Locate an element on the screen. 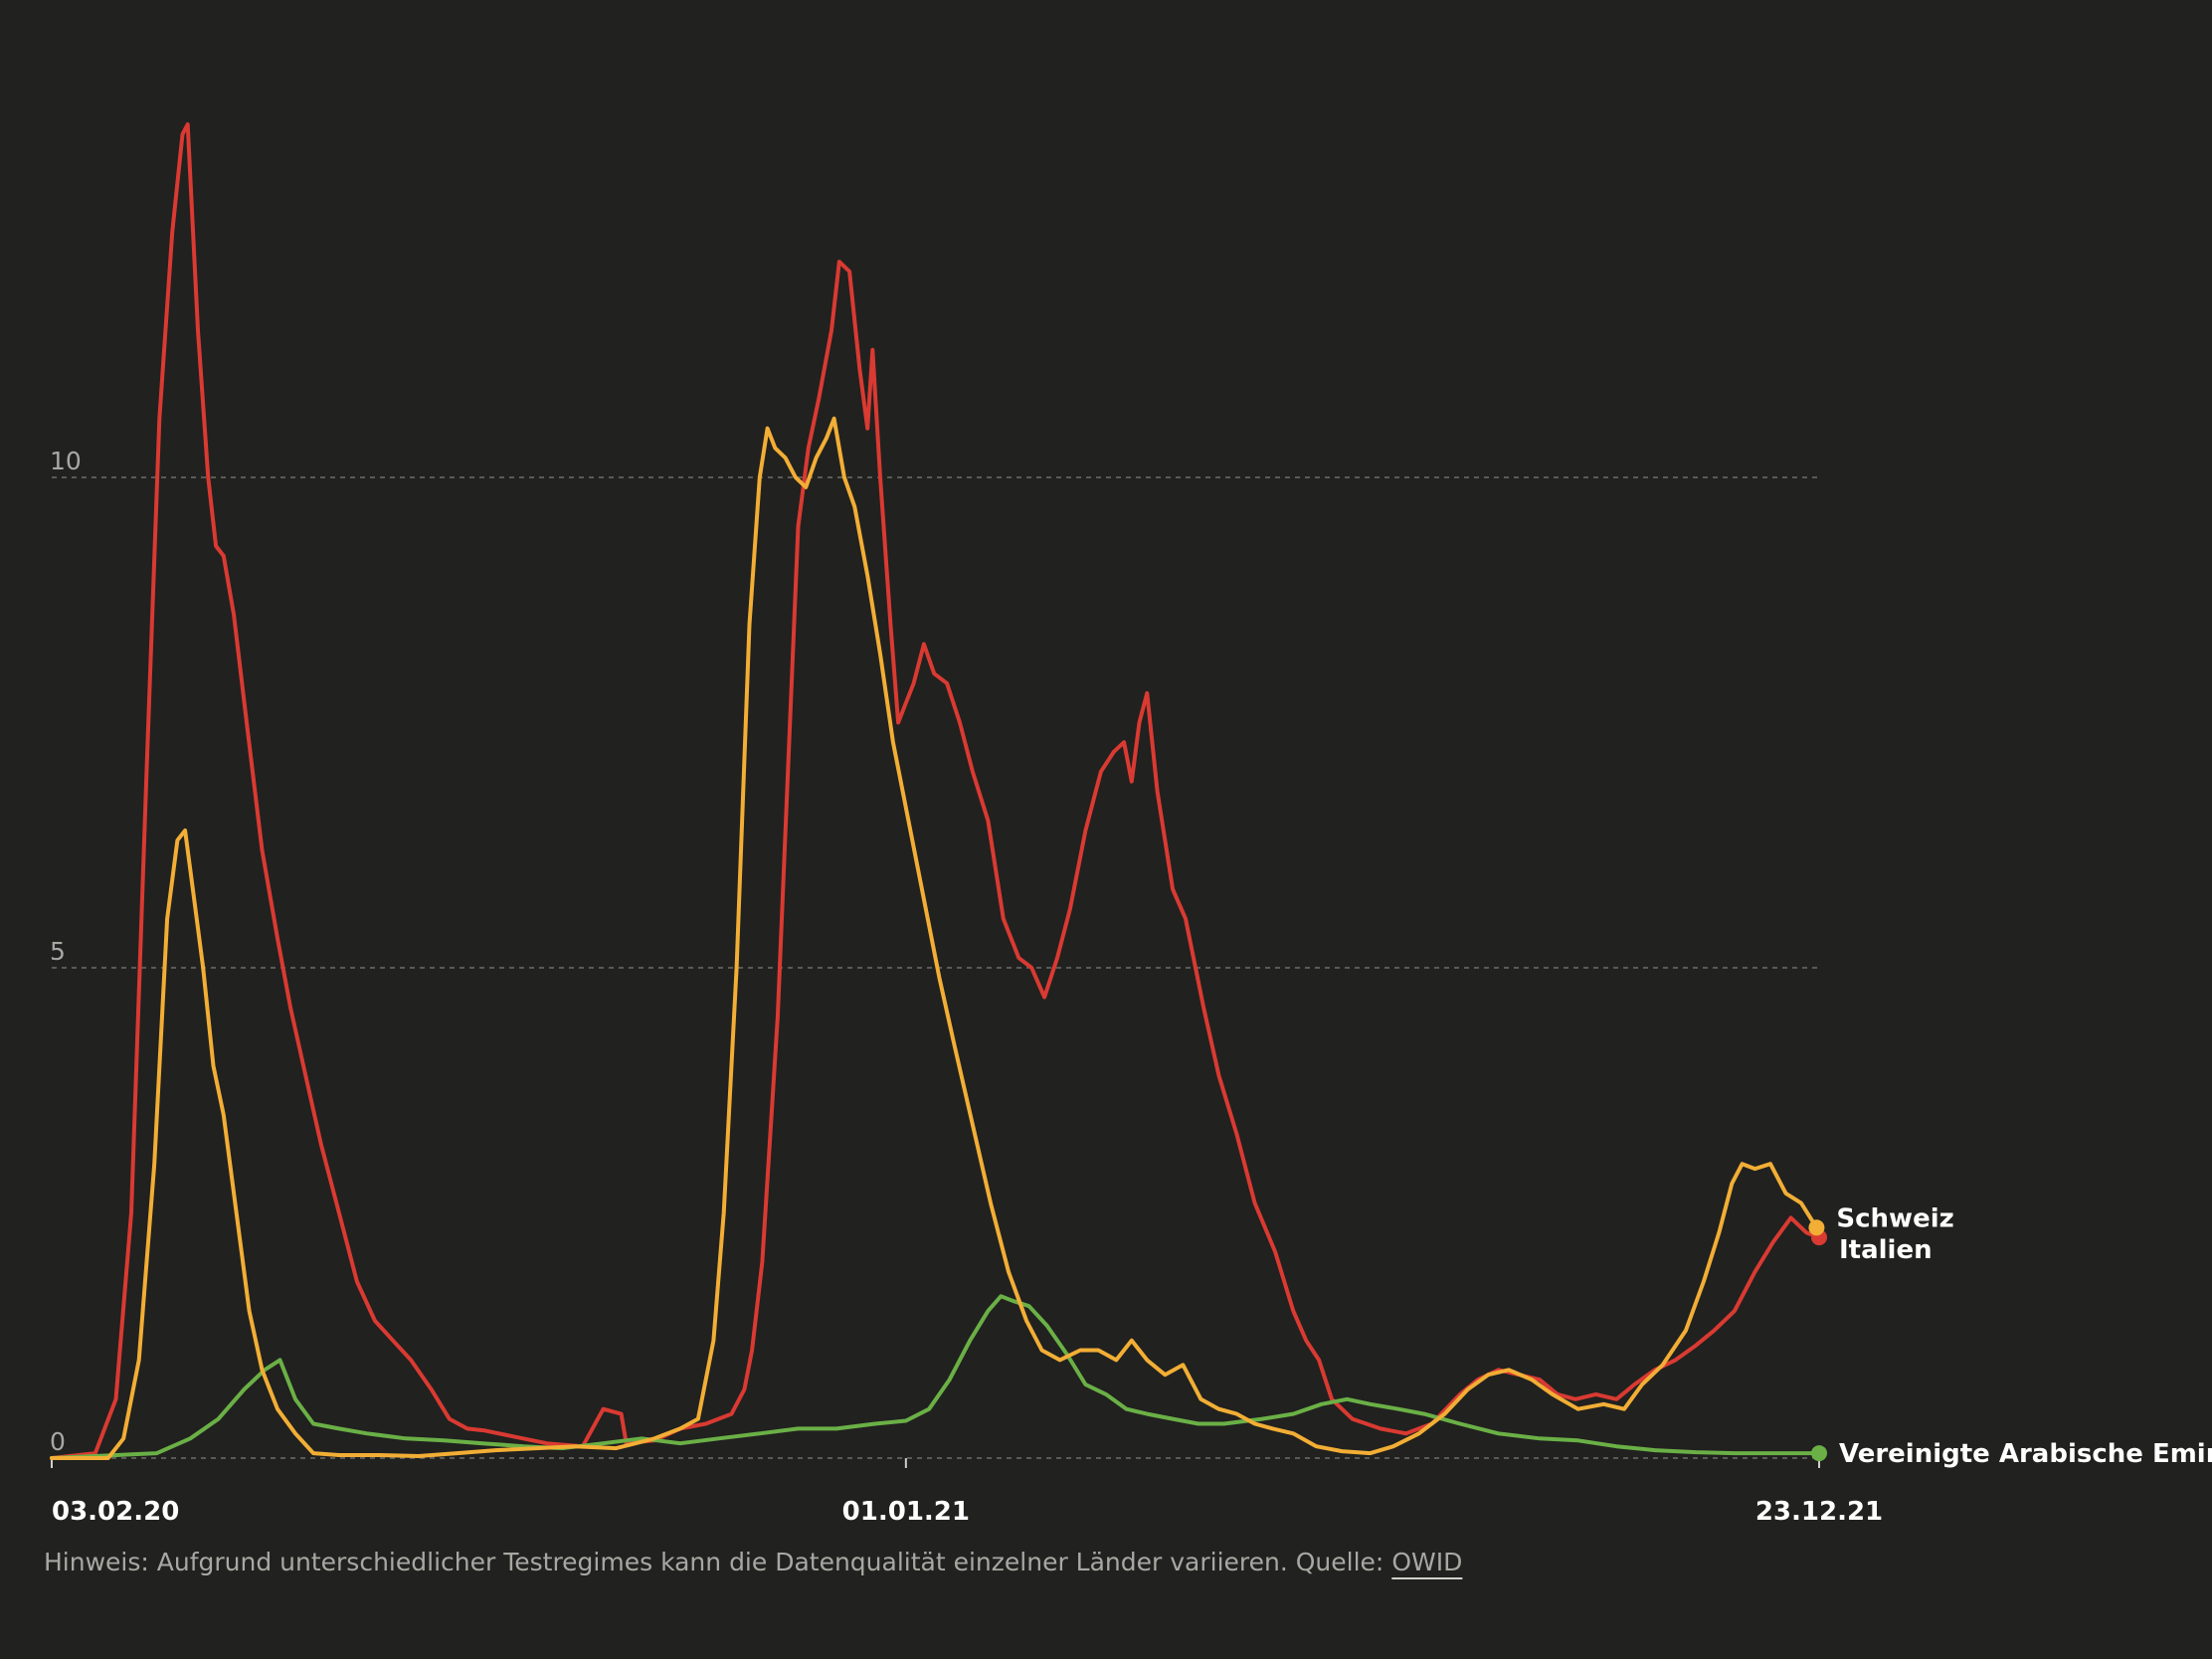 The image size is (2212, 1659). series-line-vereinigte-arabische-emirate is located at coordinates (935, 1377).